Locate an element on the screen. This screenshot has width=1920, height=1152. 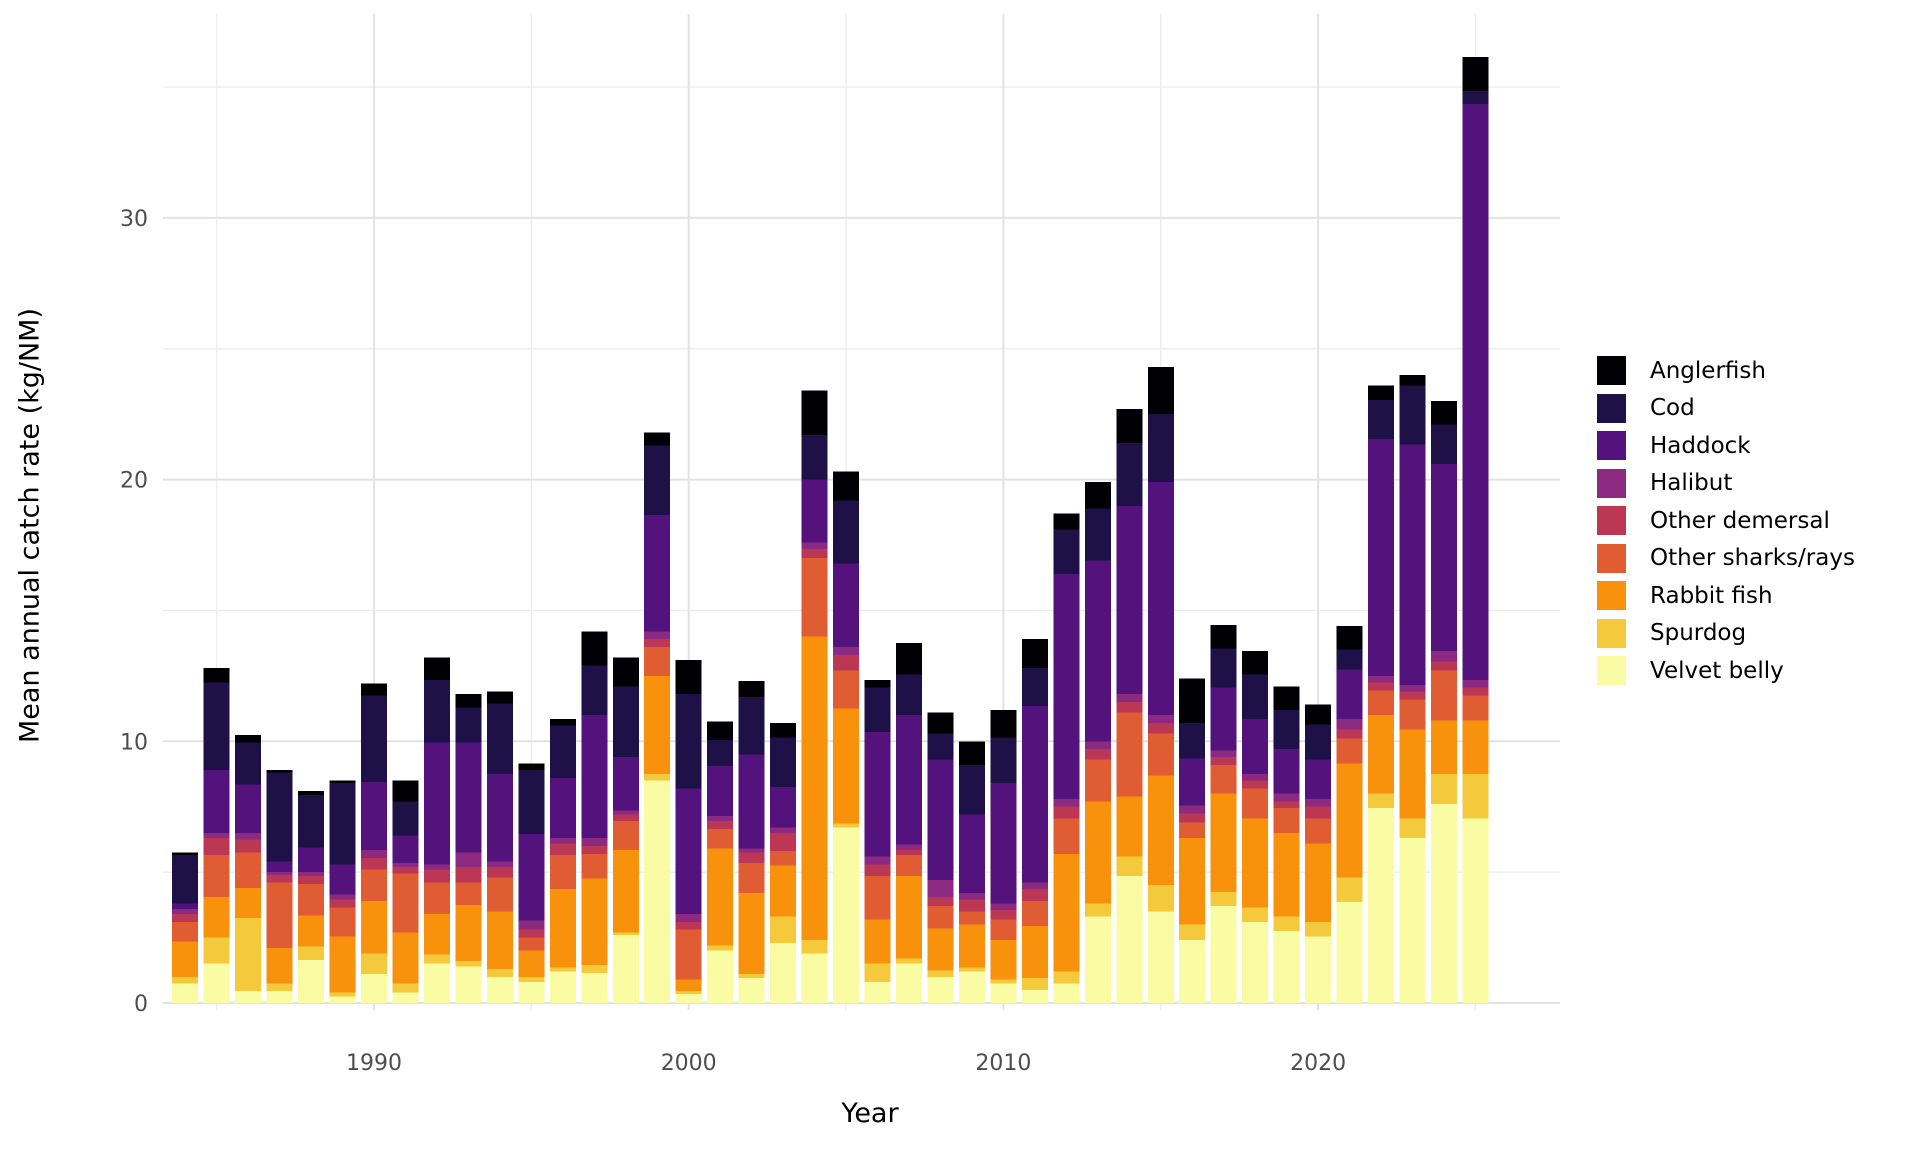
bar-segment-spurdog-2001 is located at coordinates (720, 948).